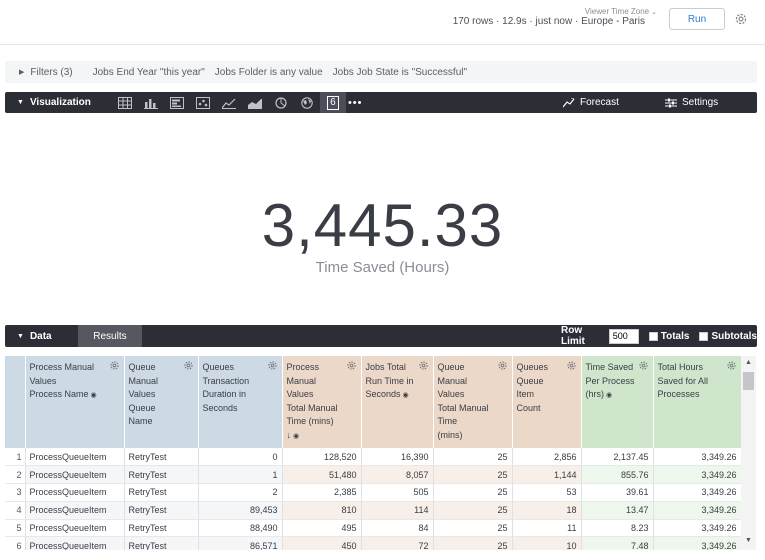 The image size is (765, 560). Describe the element at coordinates (397, 543) in the screenshot. I see `table-cell: 72` at that location.